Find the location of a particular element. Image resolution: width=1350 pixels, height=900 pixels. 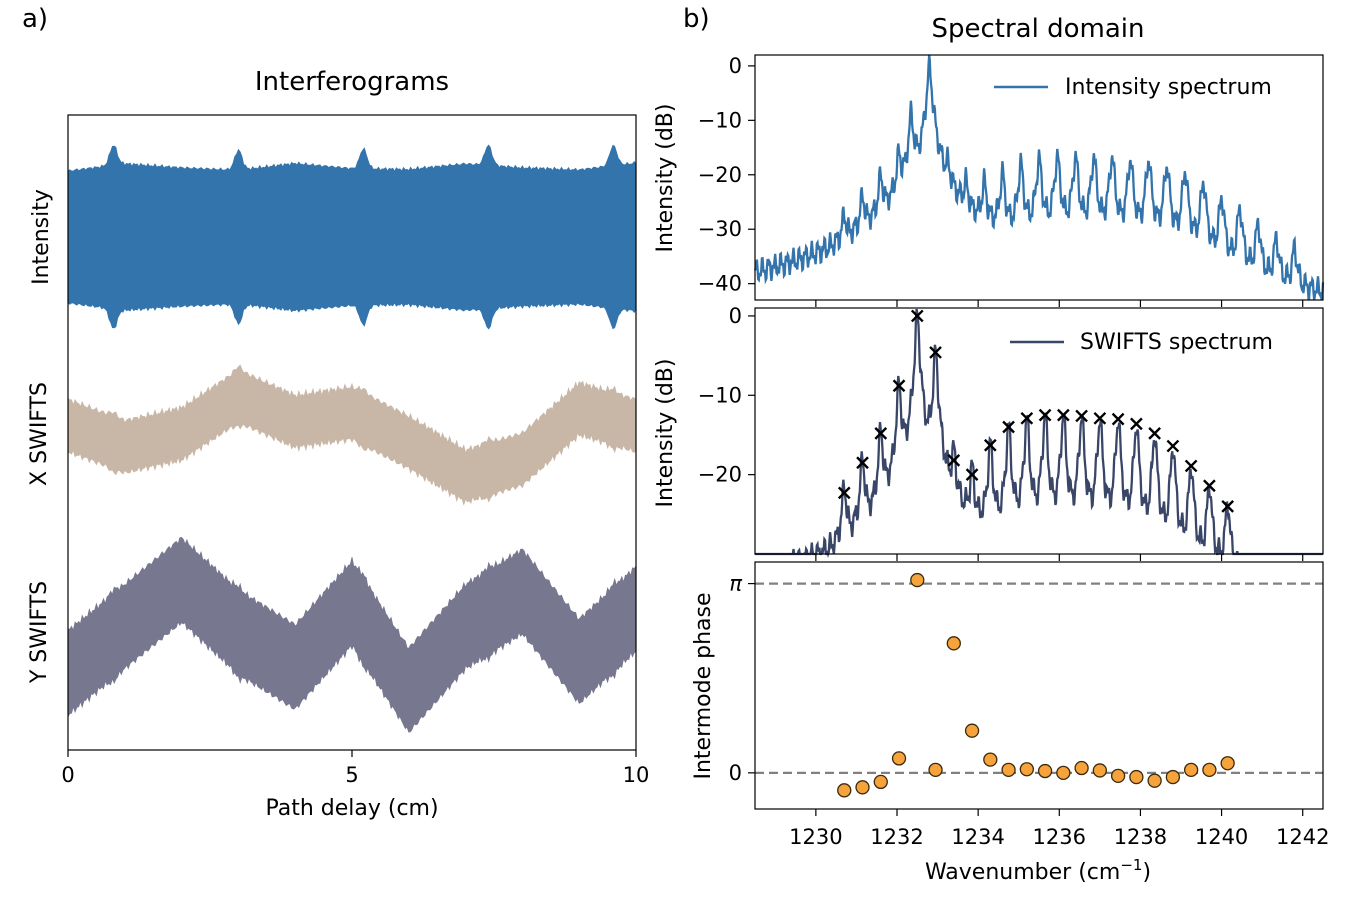

intensity-spectrum-ylabel: Intensity (dB) is located at coordinates (665, 178).